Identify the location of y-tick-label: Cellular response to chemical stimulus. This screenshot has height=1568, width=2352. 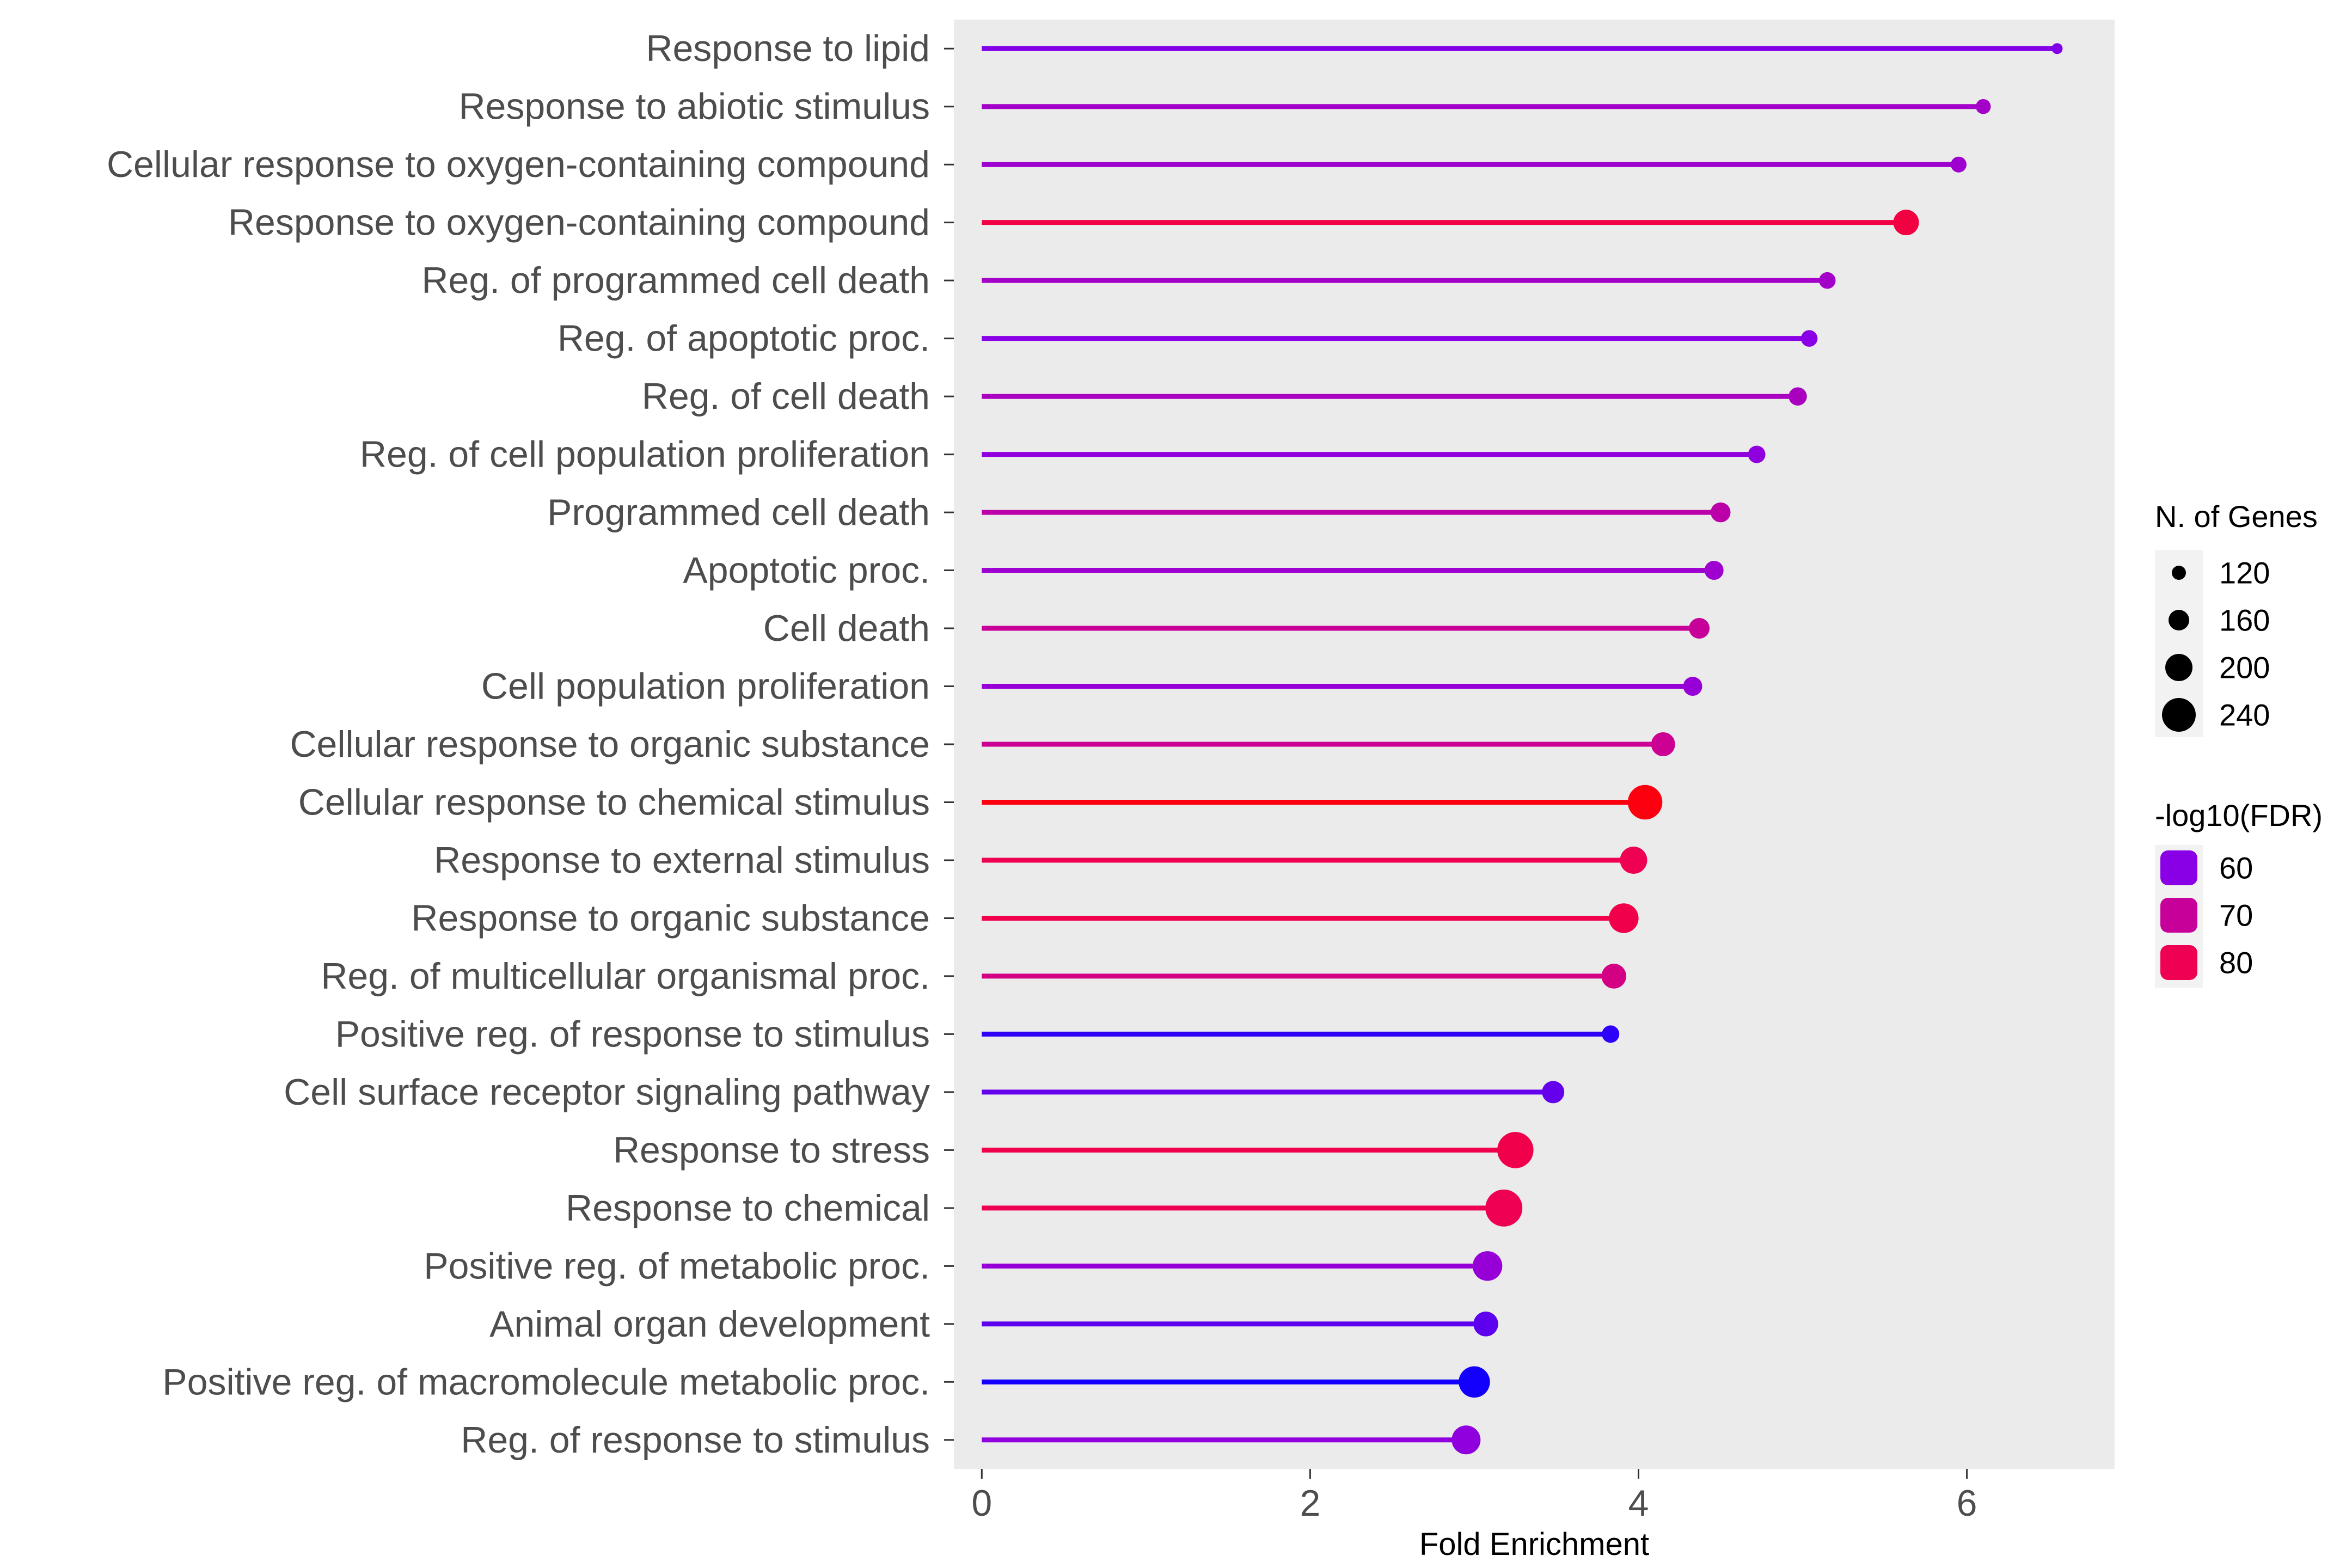
(614, 802).